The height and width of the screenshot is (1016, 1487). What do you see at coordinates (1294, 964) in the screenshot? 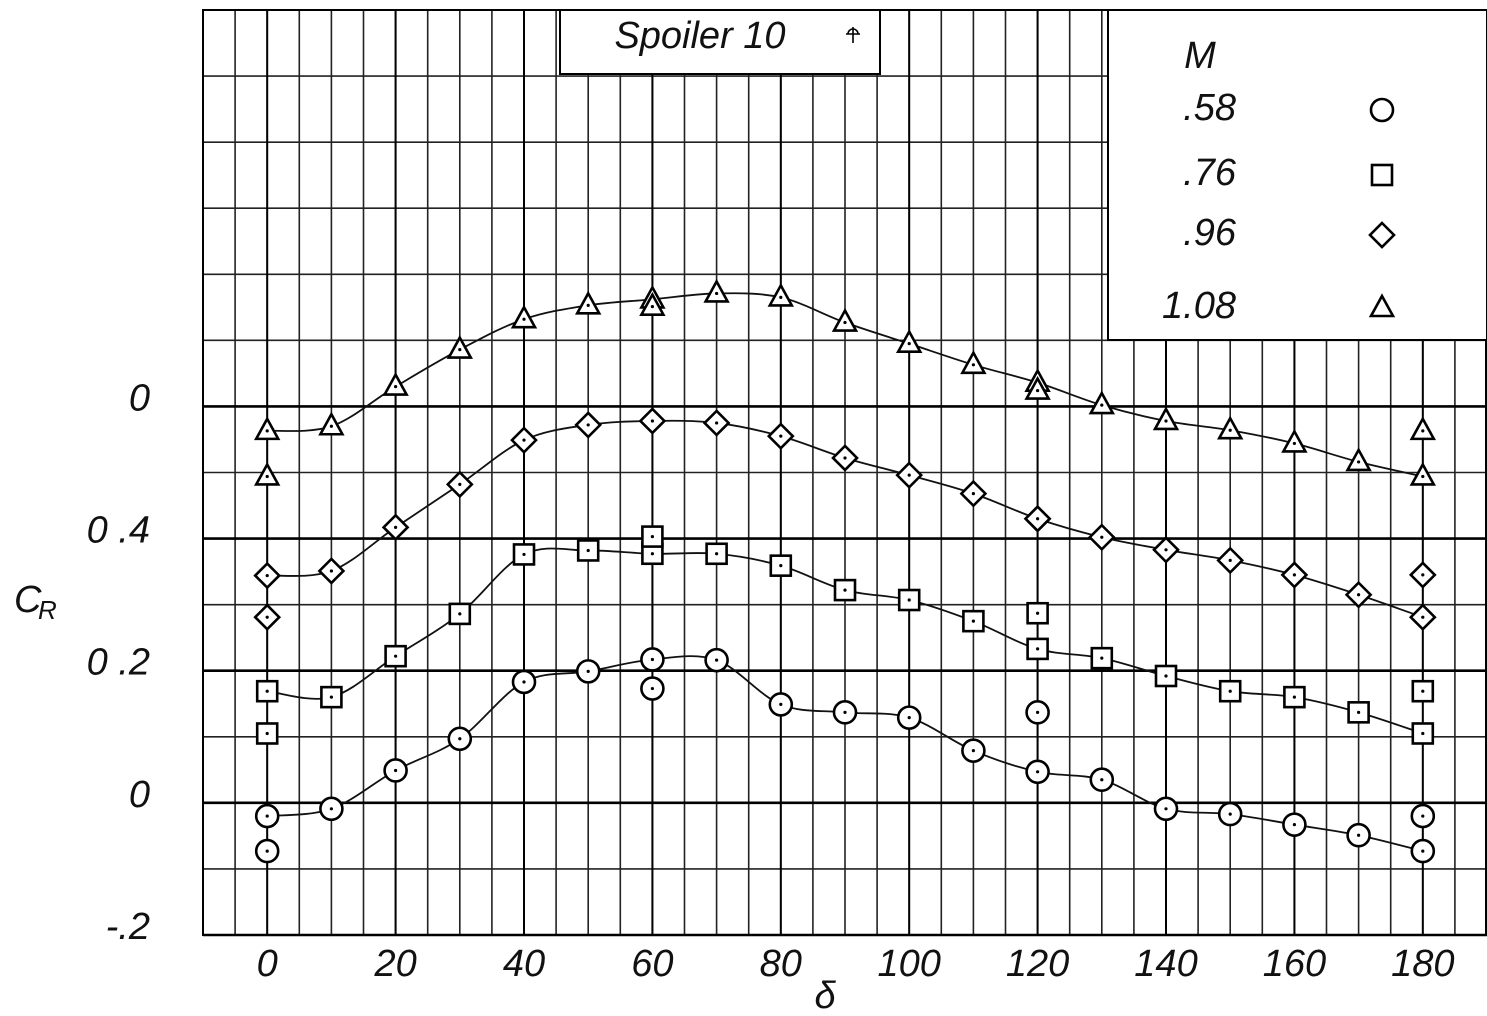
I see `x-tick-label: 160` at bounding box center [1294, 964].